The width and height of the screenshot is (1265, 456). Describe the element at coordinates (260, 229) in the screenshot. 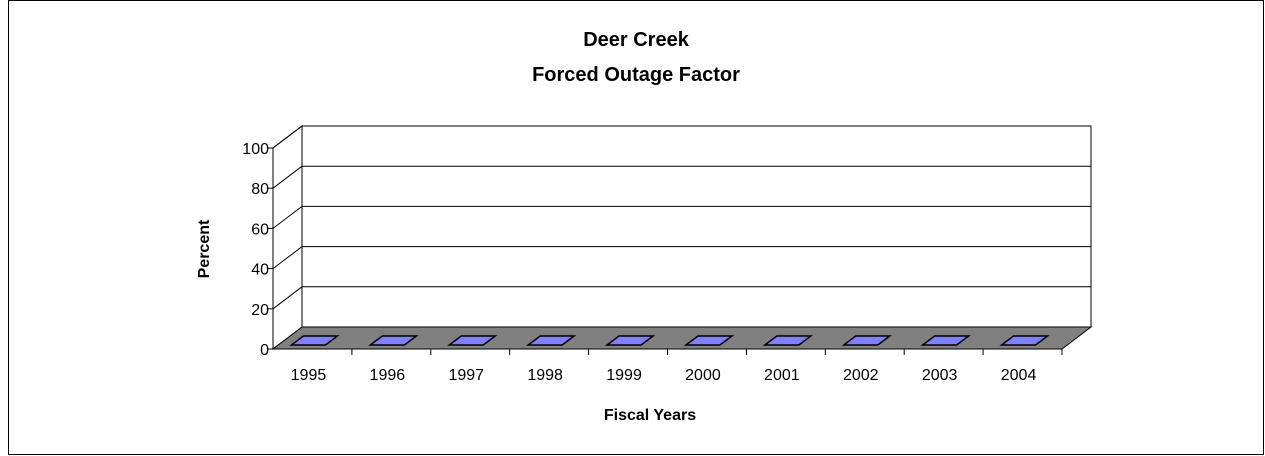

I see `y-tick-label: 60` at that location.